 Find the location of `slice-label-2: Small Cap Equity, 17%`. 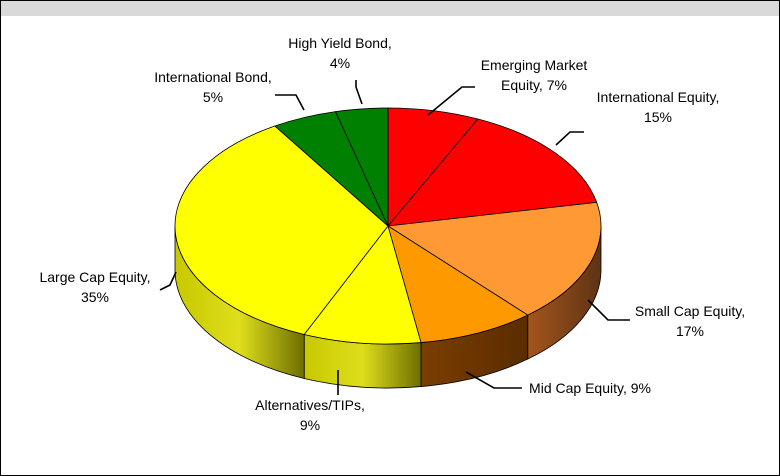

slice-label-2: Small Cap Equity, 17% is located at coordinates (690, 321).